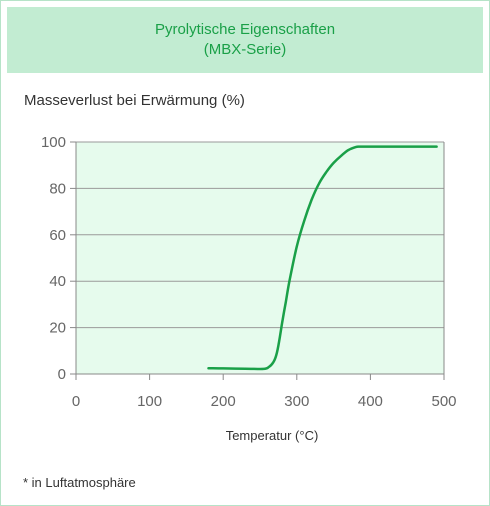  Describe the element at coordinates (57, 328) in the screenshot. I see `y-tick-label-20: 20` at that location.